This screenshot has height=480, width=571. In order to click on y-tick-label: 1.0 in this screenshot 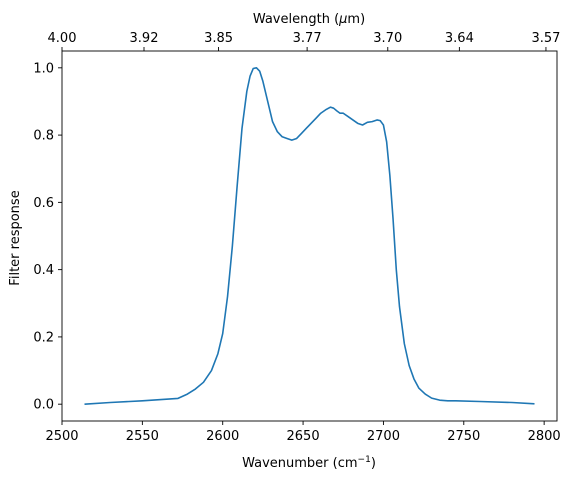, I will do `click(43, 68)`.